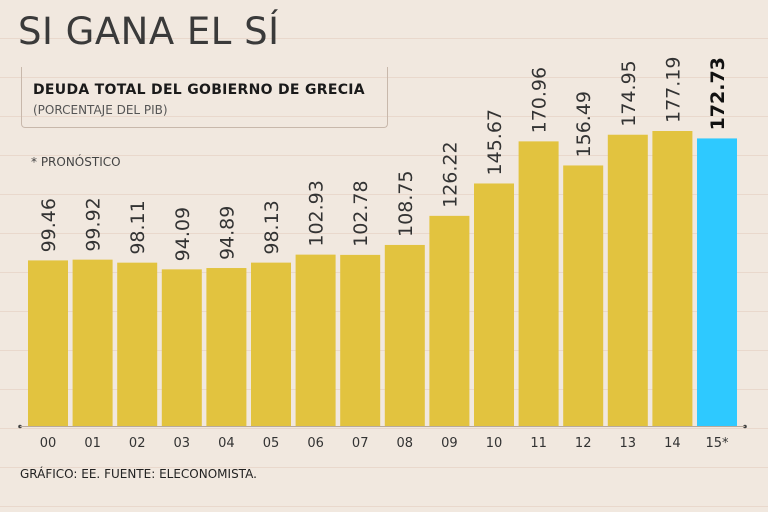 This screenshot has width=768, height=512. What do you see at coordinates (538, 443) in the screenshot?
I see `tick-label-11: 11` at bounding box center [538, 443].